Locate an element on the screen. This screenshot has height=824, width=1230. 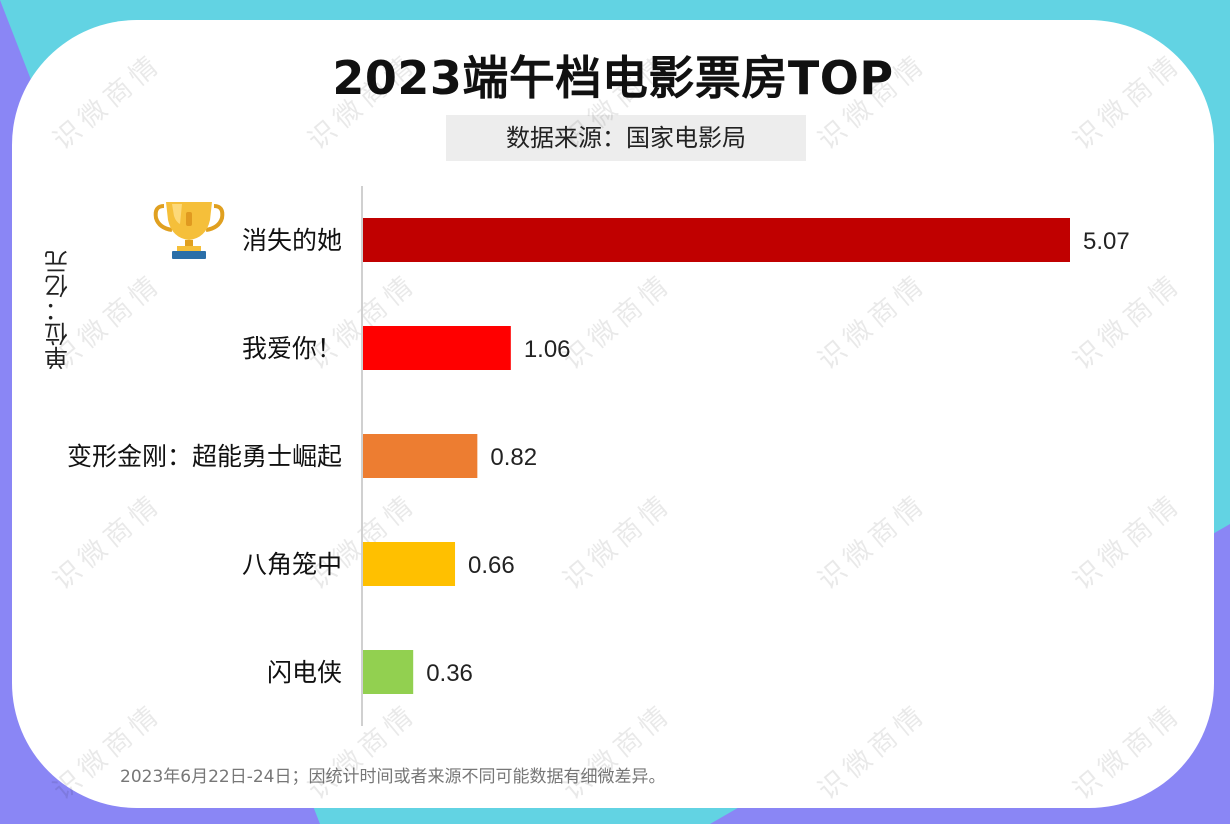
value-label: 0.66 is located at coordinates (491, 565).